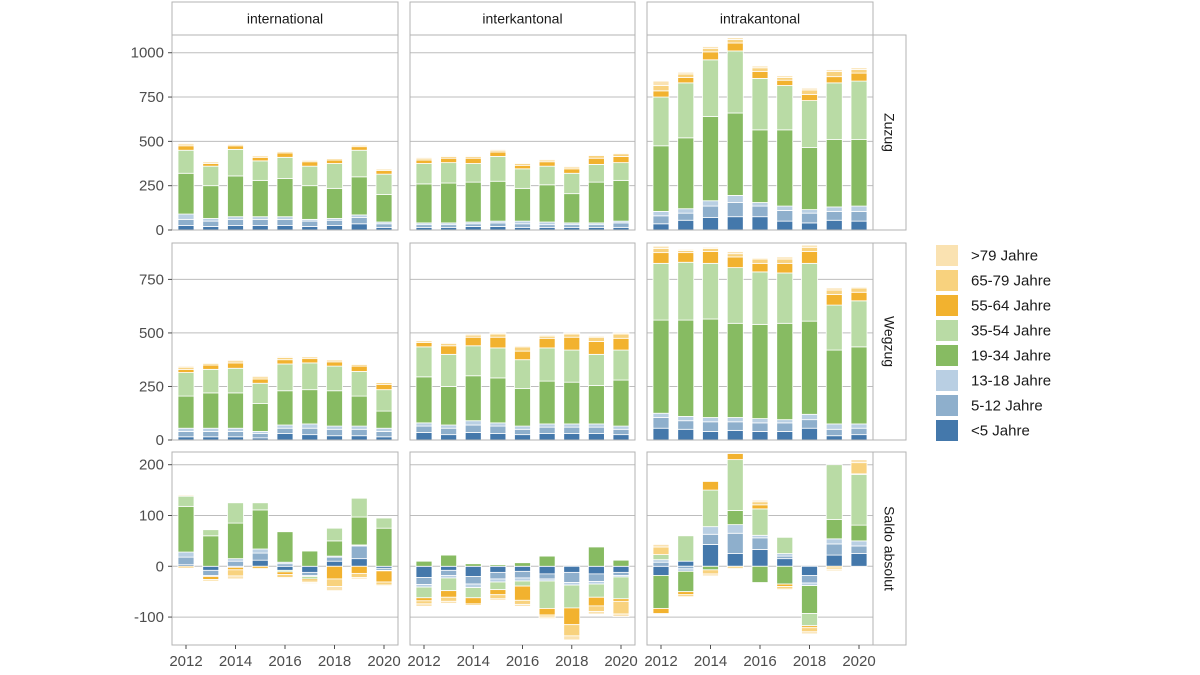 The height and width of the screenshot is (675, 1200). I want to click on row-strip-zuzug, so click(889, 132).